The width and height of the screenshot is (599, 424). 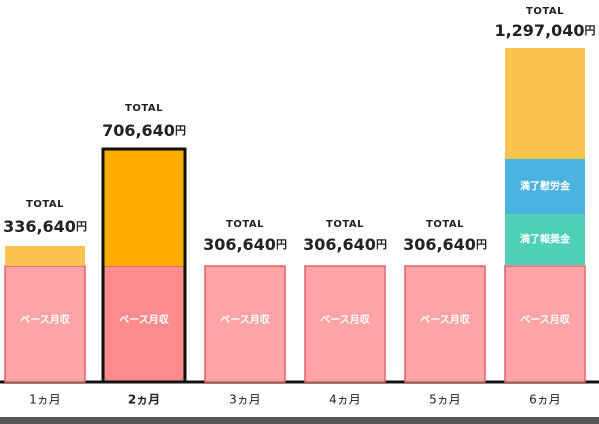 What do you see at coordinates (299, 420) in the screenshot?
I see `footer-bar` at bounding box center [299, 420].